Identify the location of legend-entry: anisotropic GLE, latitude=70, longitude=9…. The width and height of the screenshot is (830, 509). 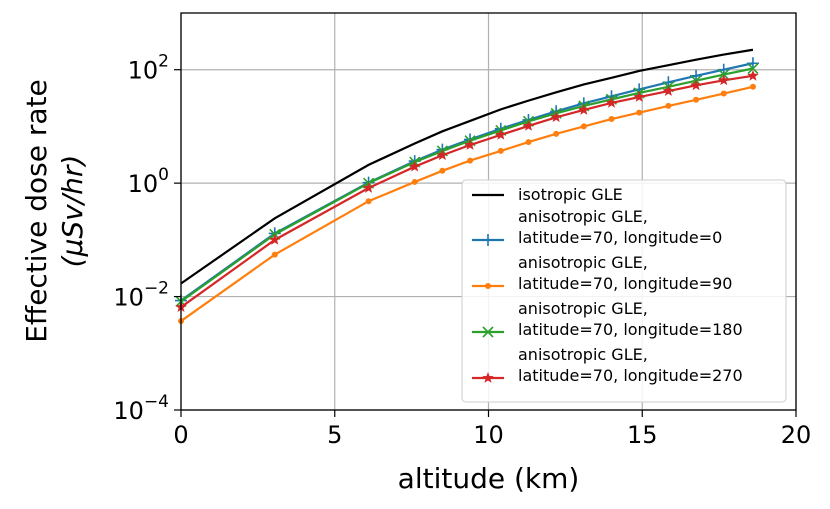
(602, 273).